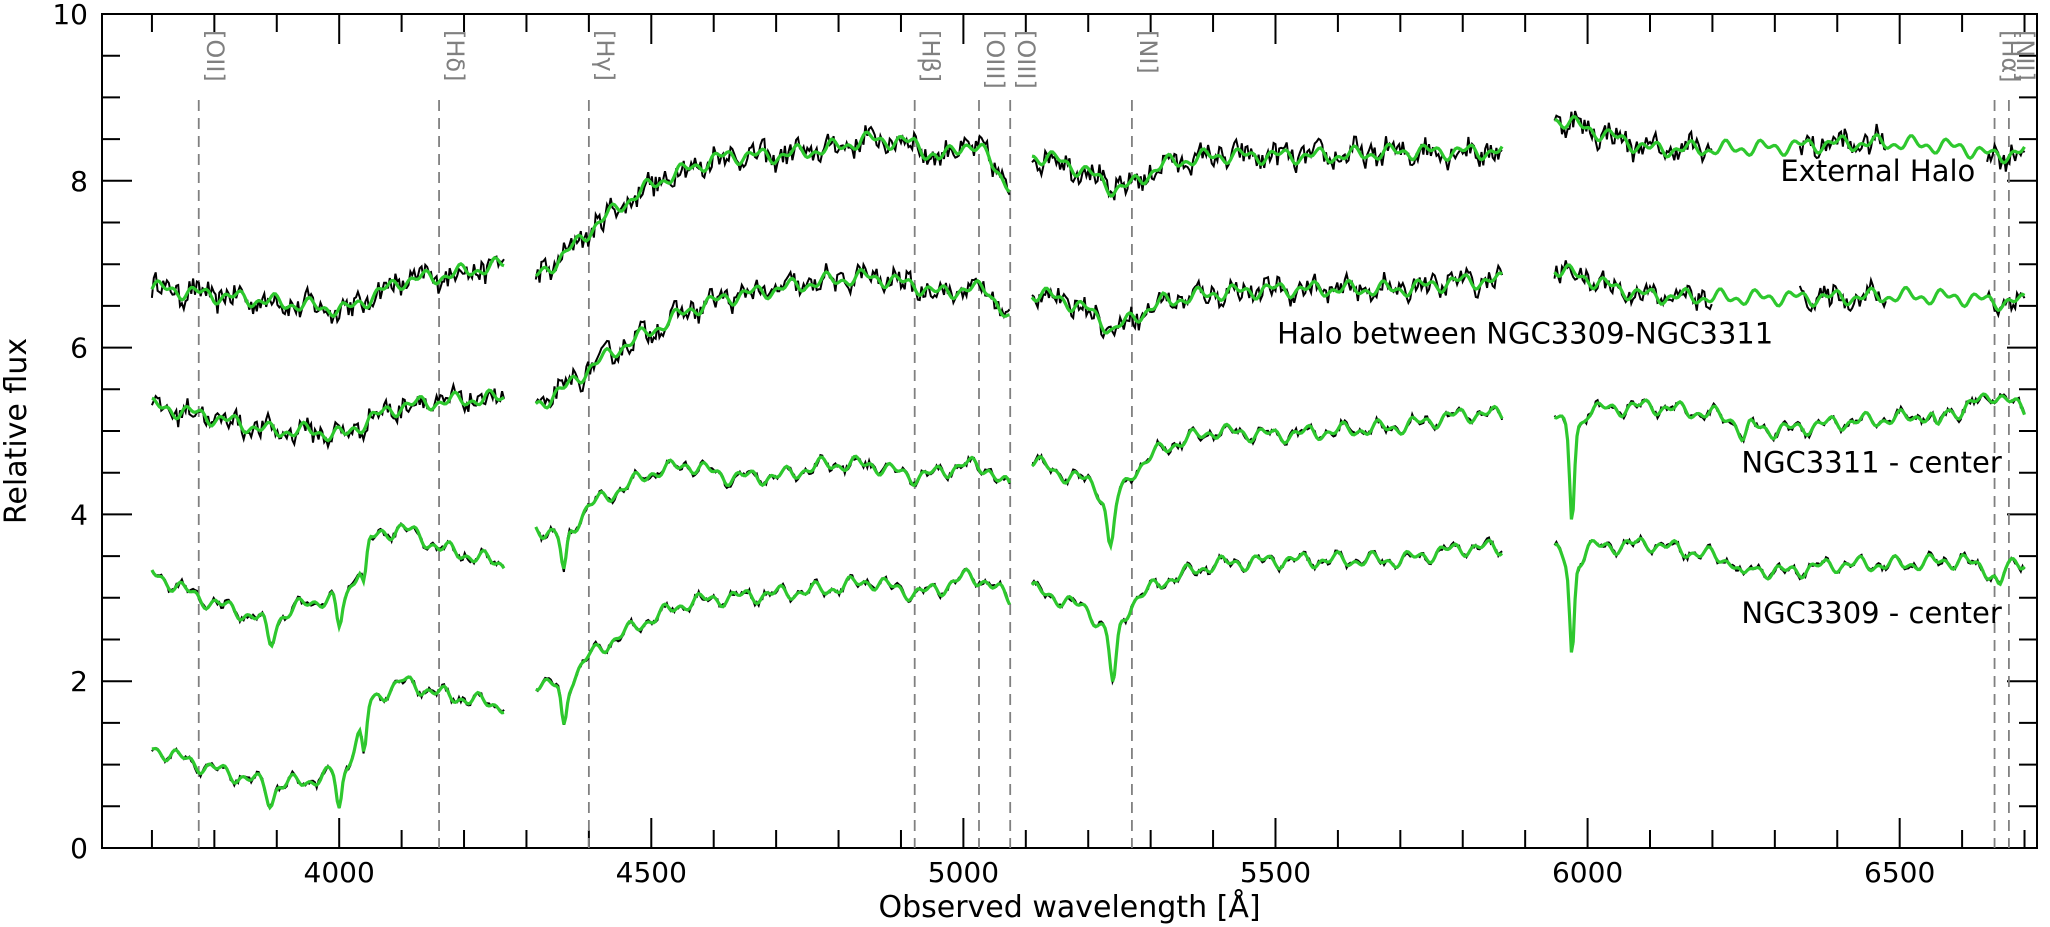  What do you see at coordinates (1069, 907) in the screenshot?
I see `x-axis-title: Observed wavelength [Å]` at bounding box center [1069, 907].